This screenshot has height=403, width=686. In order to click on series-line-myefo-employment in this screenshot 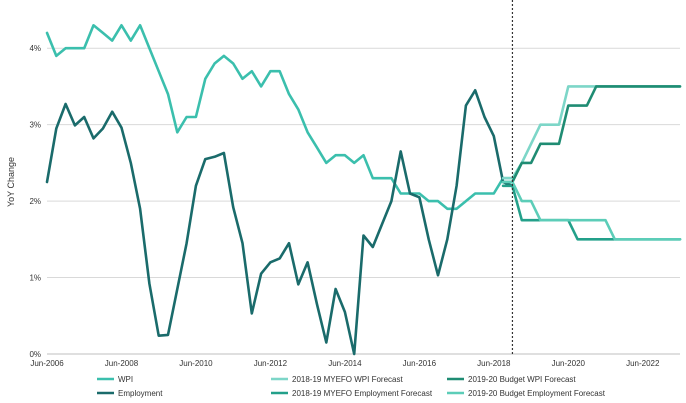, I will do `click(591, 212)`.